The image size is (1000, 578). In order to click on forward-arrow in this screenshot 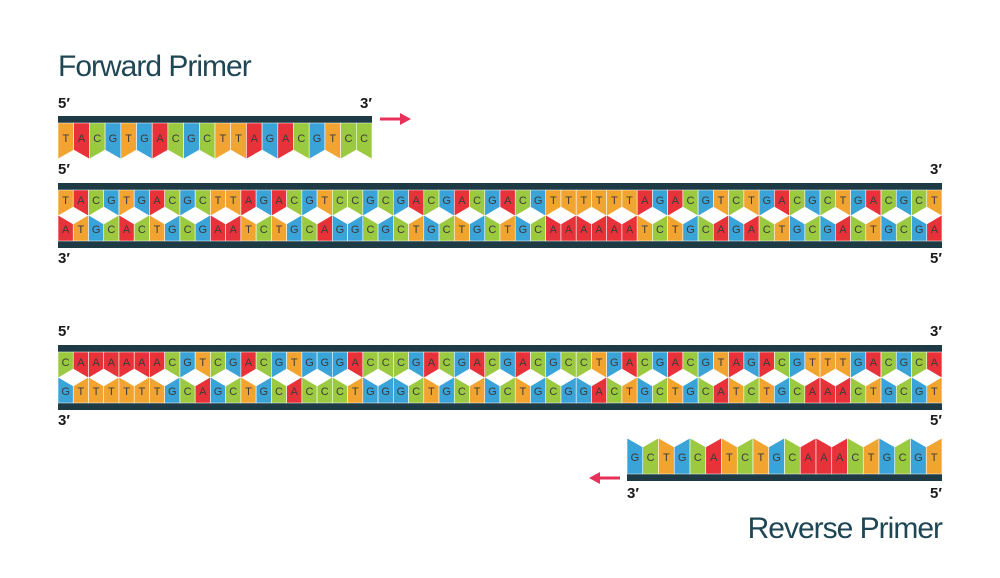, I will do `click(395, 119)`.